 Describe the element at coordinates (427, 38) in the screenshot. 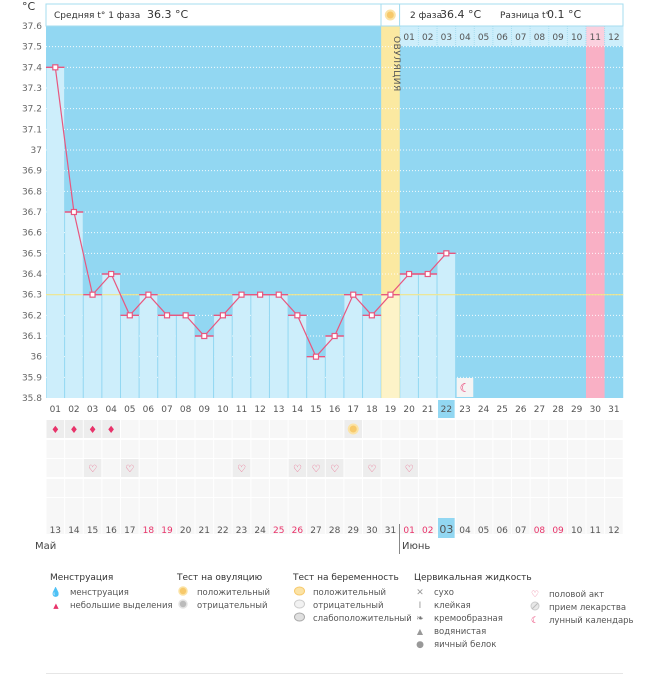

I see `next-cycle-day-label: 02` at that location.